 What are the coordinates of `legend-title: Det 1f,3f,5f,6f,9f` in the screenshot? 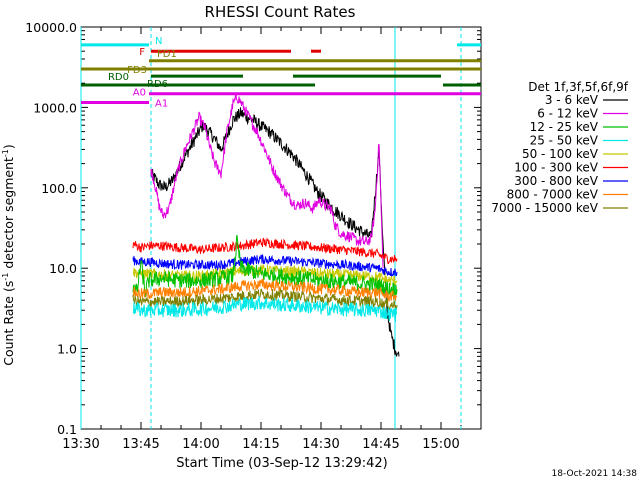 It's located at (578, 87).